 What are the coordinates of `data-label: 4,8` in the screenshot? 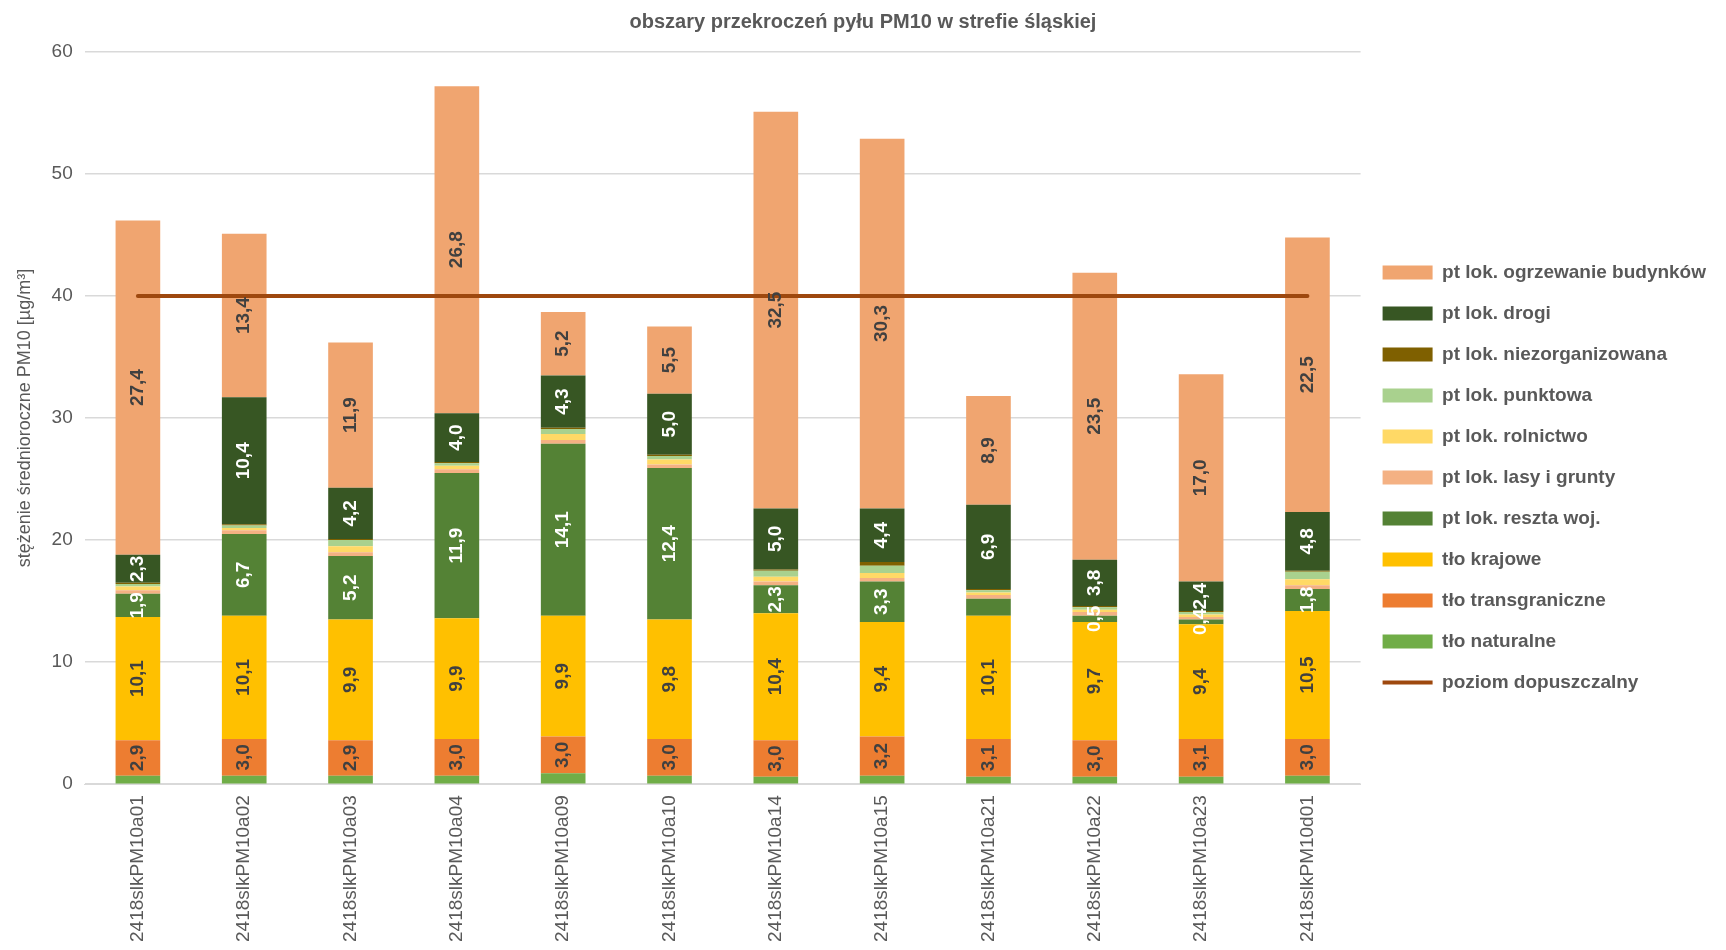 It's located at (1306, 541).